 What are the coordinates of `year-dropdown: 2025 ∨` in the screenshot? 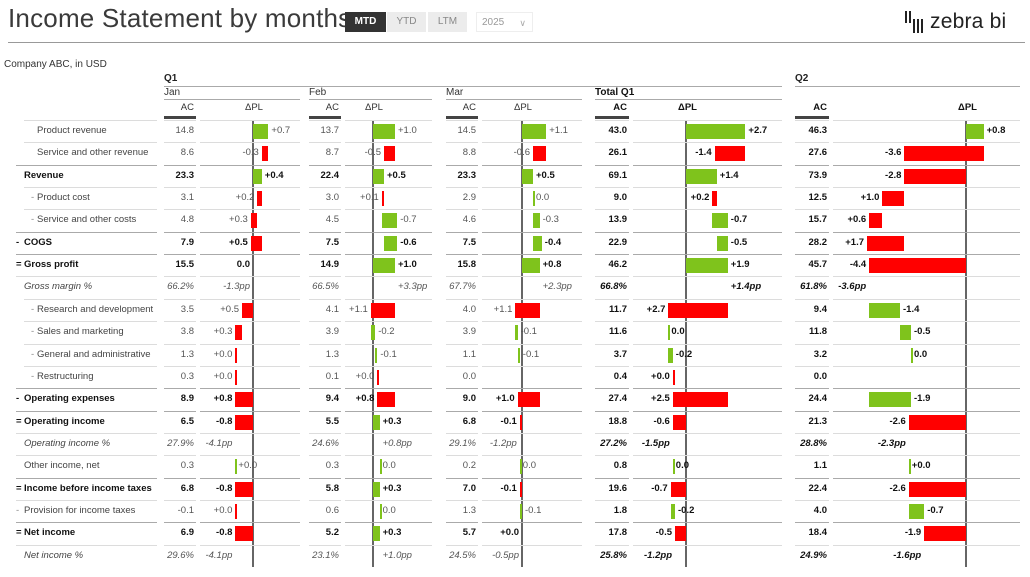 It's located at (504, 22).